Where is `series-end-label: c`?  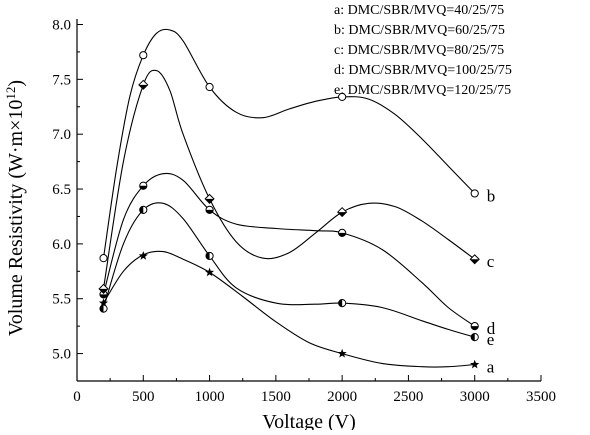
series-end-label: c is located at coordinates (491, 261).